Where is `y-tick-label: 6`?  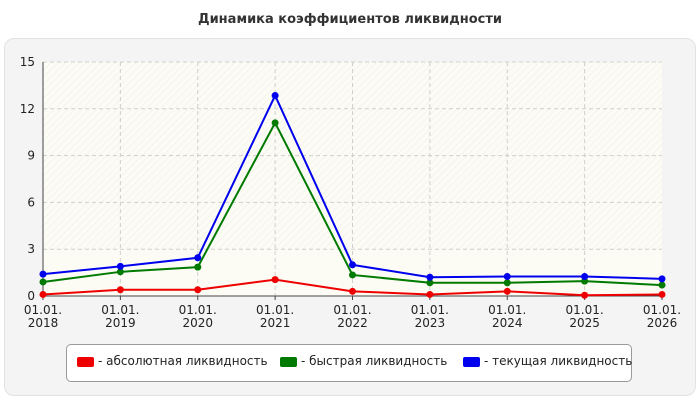
y-tick-label: 6 is located at coordinates (31, 202).